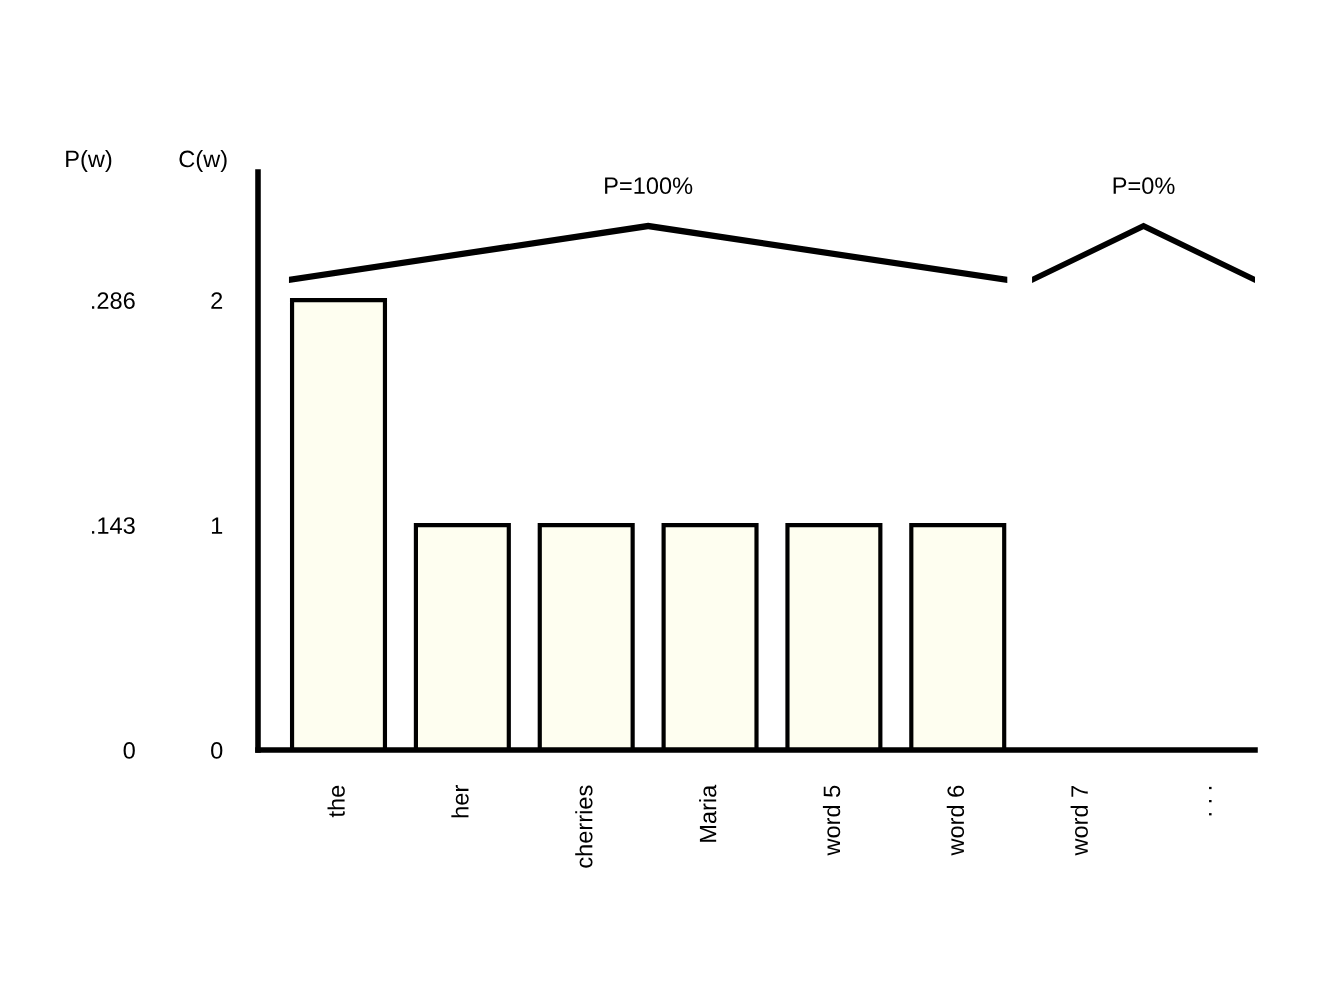 The width and height of the screenshot is (1325, 987). Describe the element at coordinates (584, 826) in the screenshot. I see `x-tick-label: cherries` at that location.